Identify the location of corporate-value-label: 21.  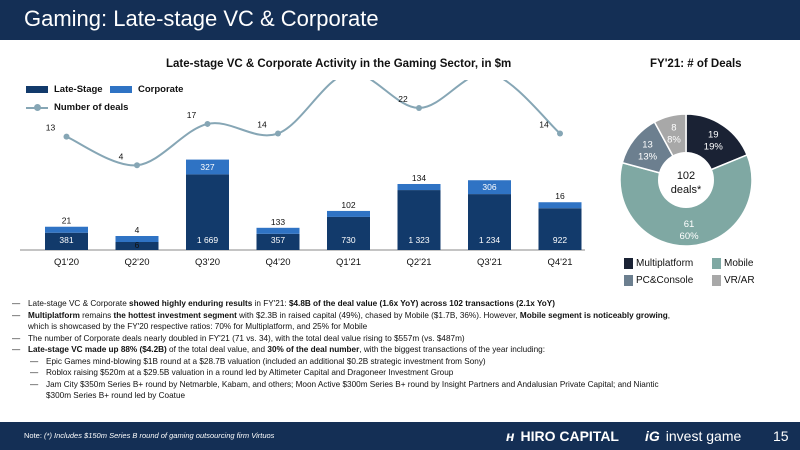
(67, 221).